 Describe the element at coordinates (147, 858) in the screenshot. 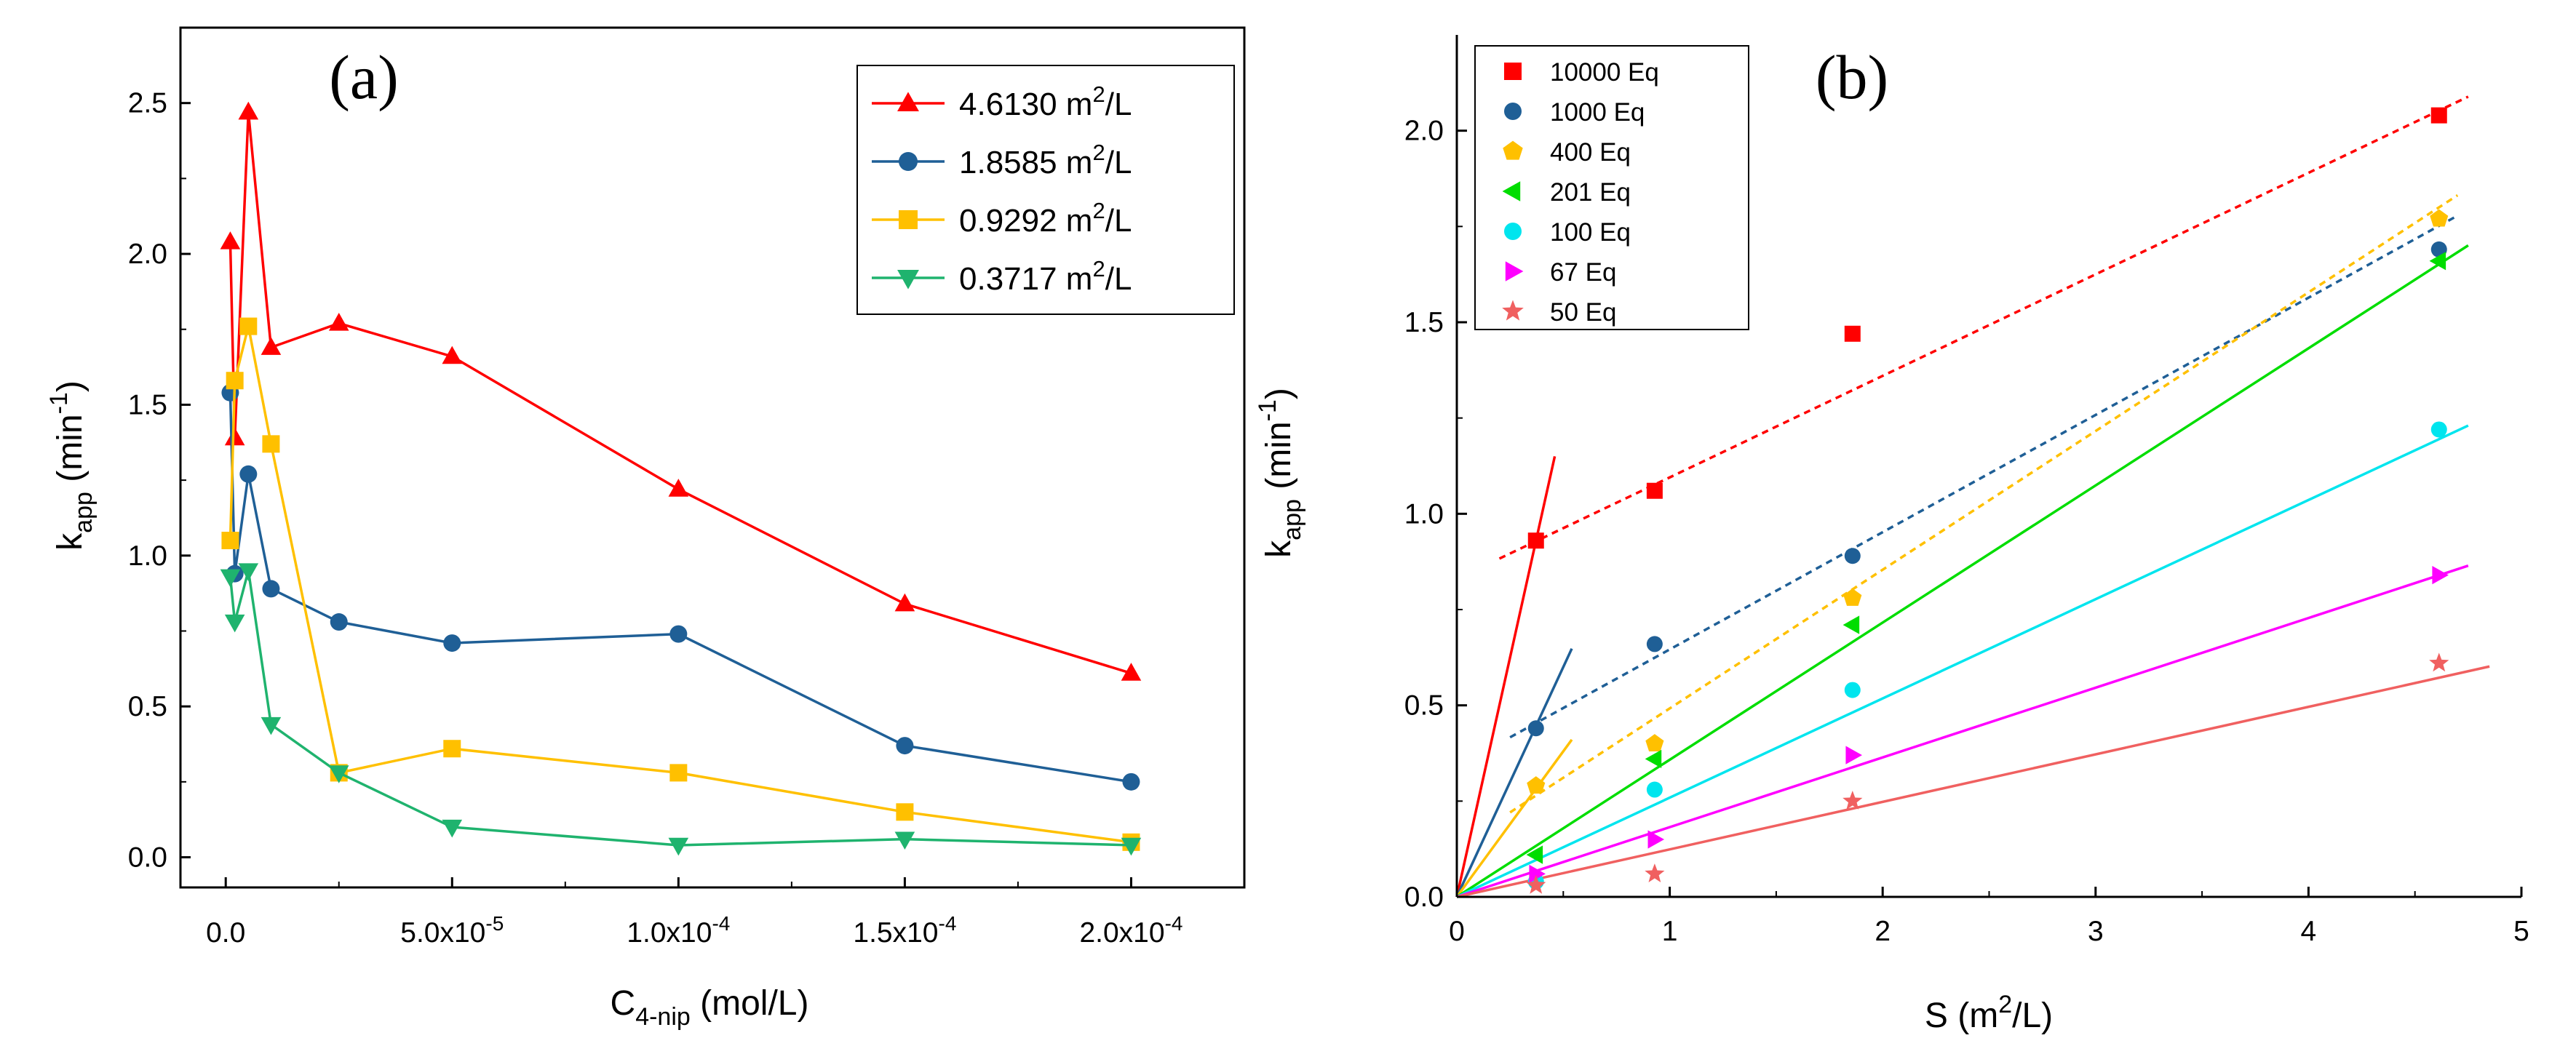

I see `panel-a-y-tick-label: 0.0` at that location.